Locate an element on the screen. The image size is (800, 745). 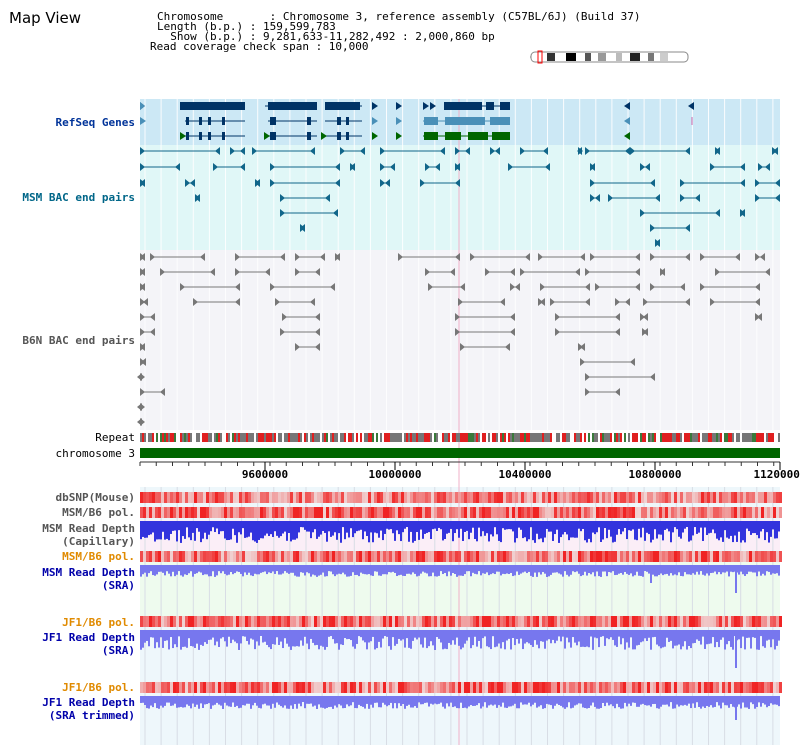
track-label-b6n-bac: B6N BAC end pairs is located at coordinates (78, 340).